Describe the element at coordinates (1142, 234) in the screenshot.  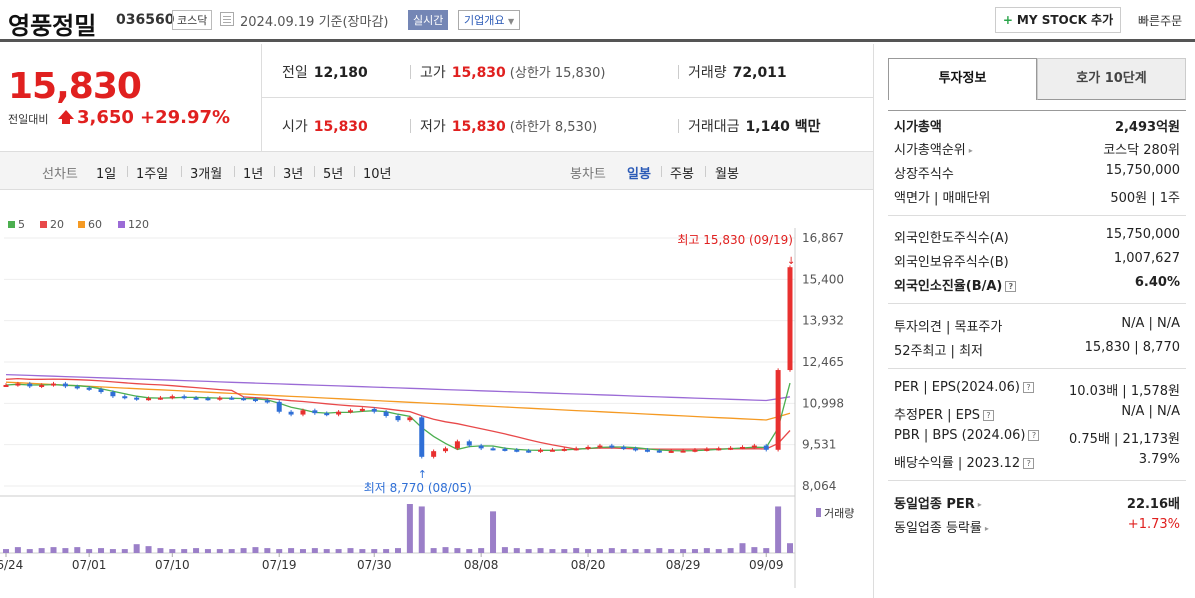
I see `foreign-limit-value: 15,750,000` at that location.